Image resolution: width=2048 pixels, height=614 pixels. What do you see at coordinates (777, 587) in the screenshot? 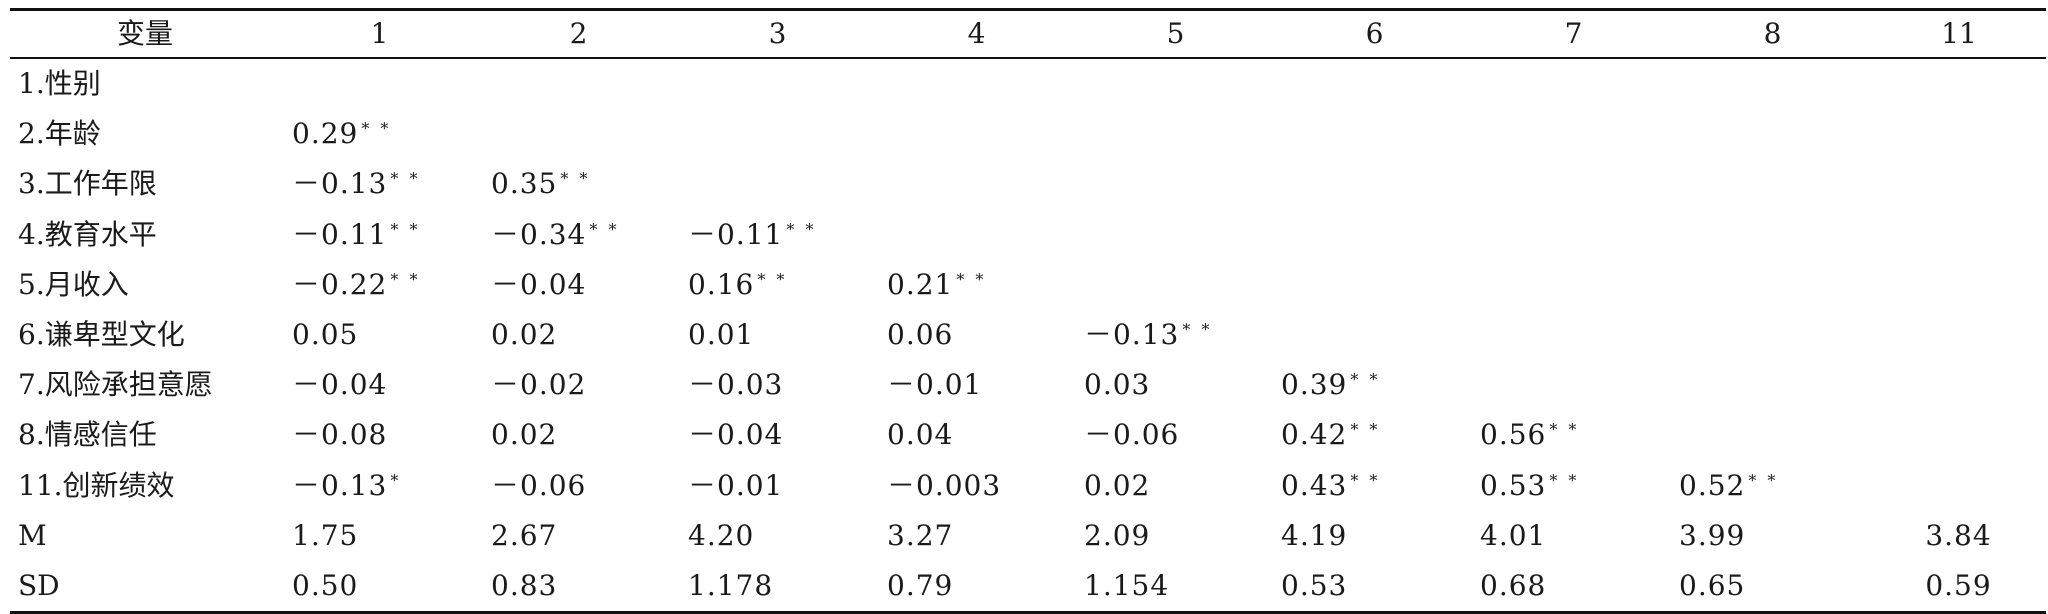
I see `table-cell: 1.178` at bounding box center [777, 587].